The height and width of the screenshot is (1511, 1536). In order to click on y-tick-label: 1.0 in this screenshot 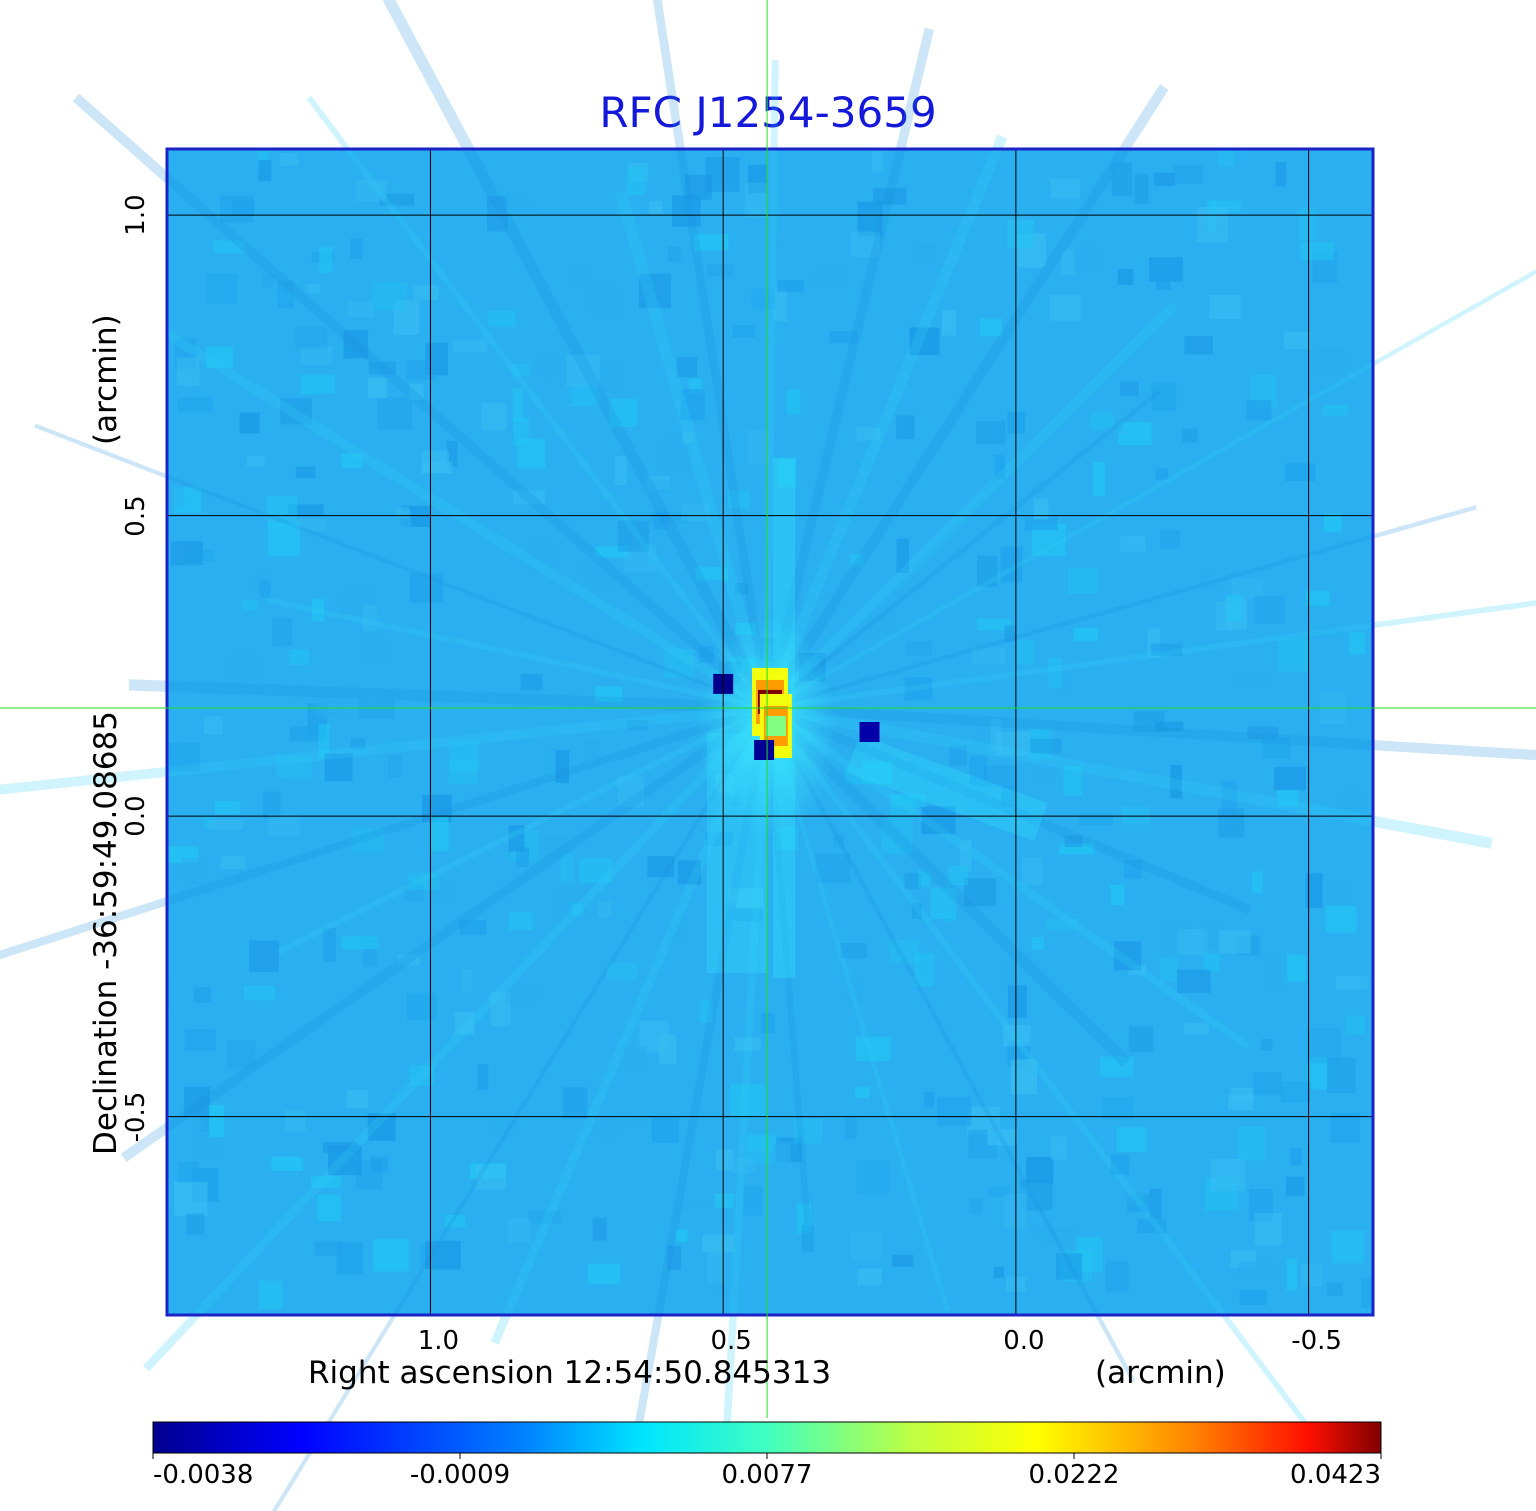, I will do `click(136, 215)`.